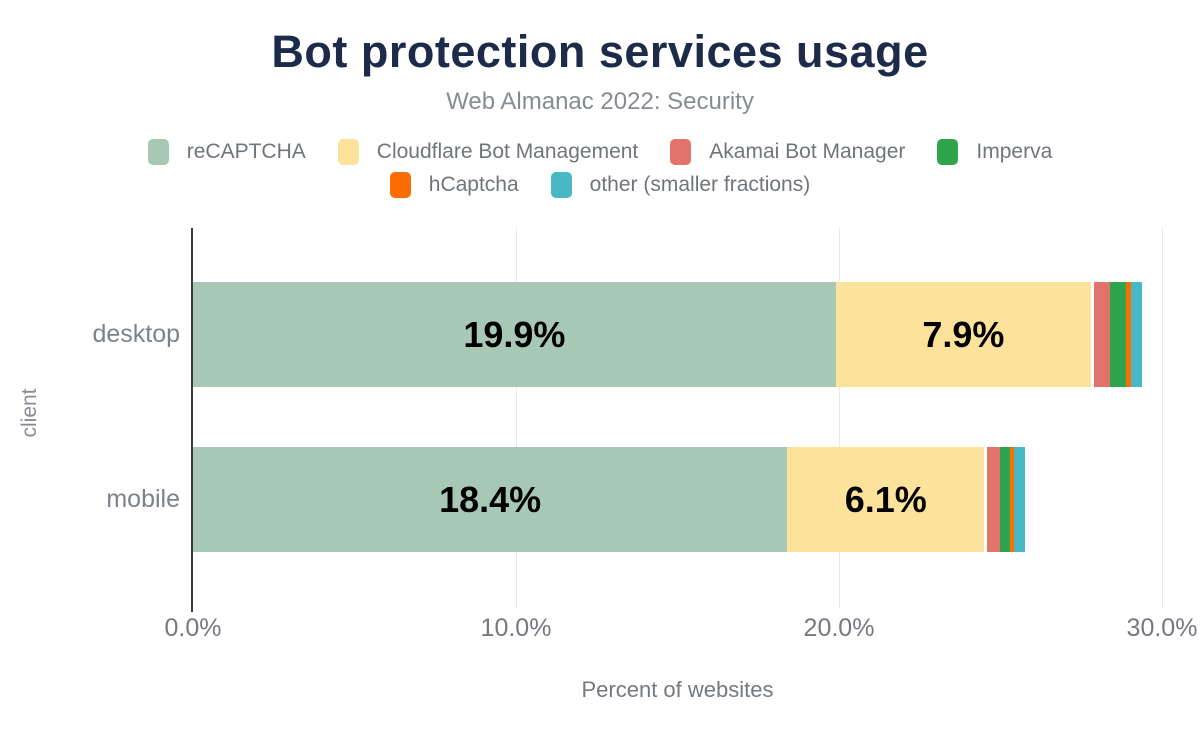 The height and width of the screenshot is (742, 1200). Describe the element at coordinates (192, 605) in the screenshot. I see `x-axis-zero-tick` at that location.